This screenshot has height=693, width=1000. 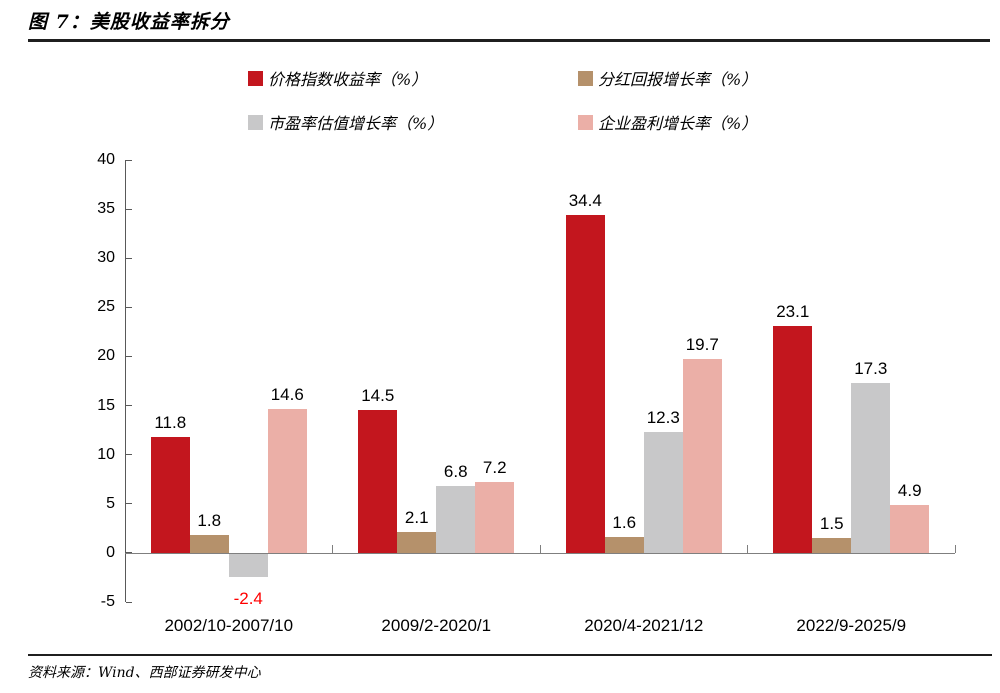 What do you see at coordinates (510, 655) in the screenshot?
I see `footer-divider` at bounding box center [510, 655].